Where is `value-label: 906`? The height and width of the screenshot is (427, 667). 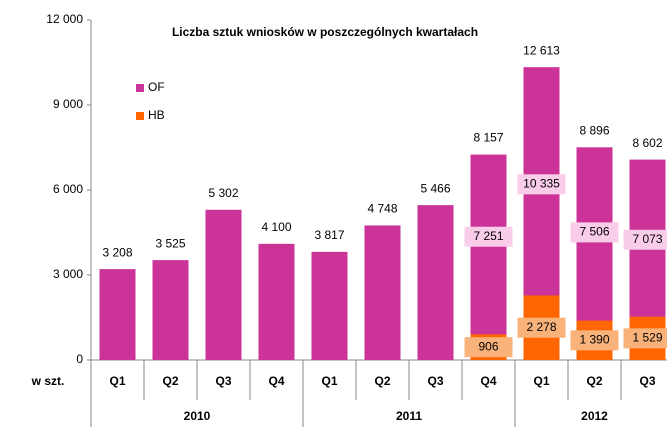 value-label: 906 is located at coordinates (488, 346).